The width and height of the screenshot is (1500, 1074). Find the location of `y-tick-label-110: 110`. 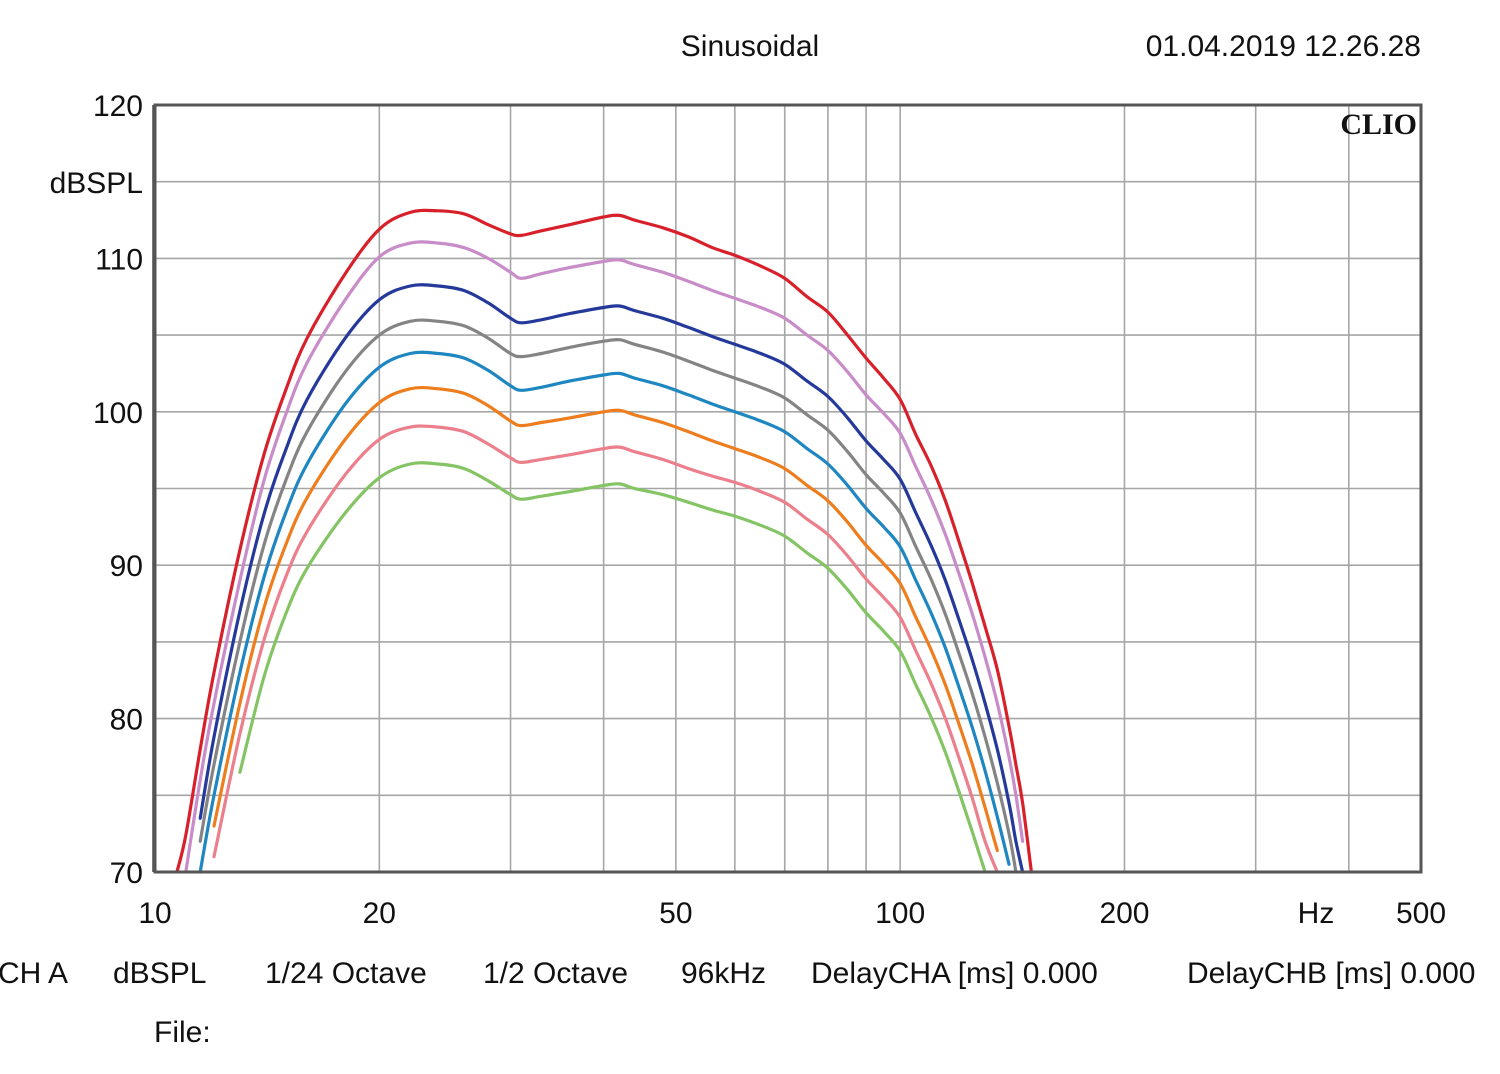

y-tick-label-110: 110 is located at coordinates (119, 259).